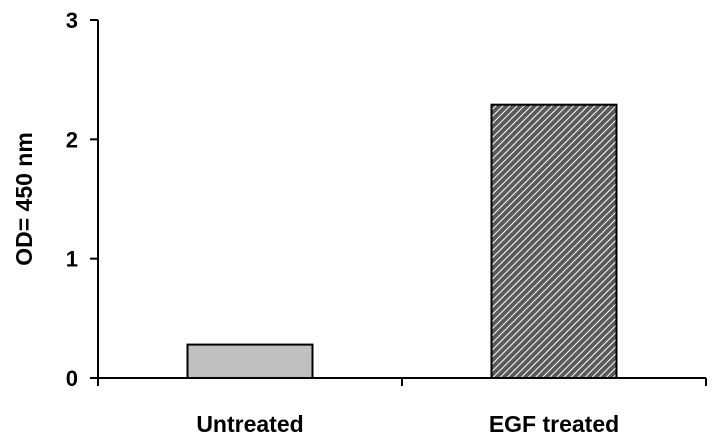  What do you see at coordinates (72, 20) in the screenshot?
I see `y-tick-label: 3` at bounding box center [72, 20].